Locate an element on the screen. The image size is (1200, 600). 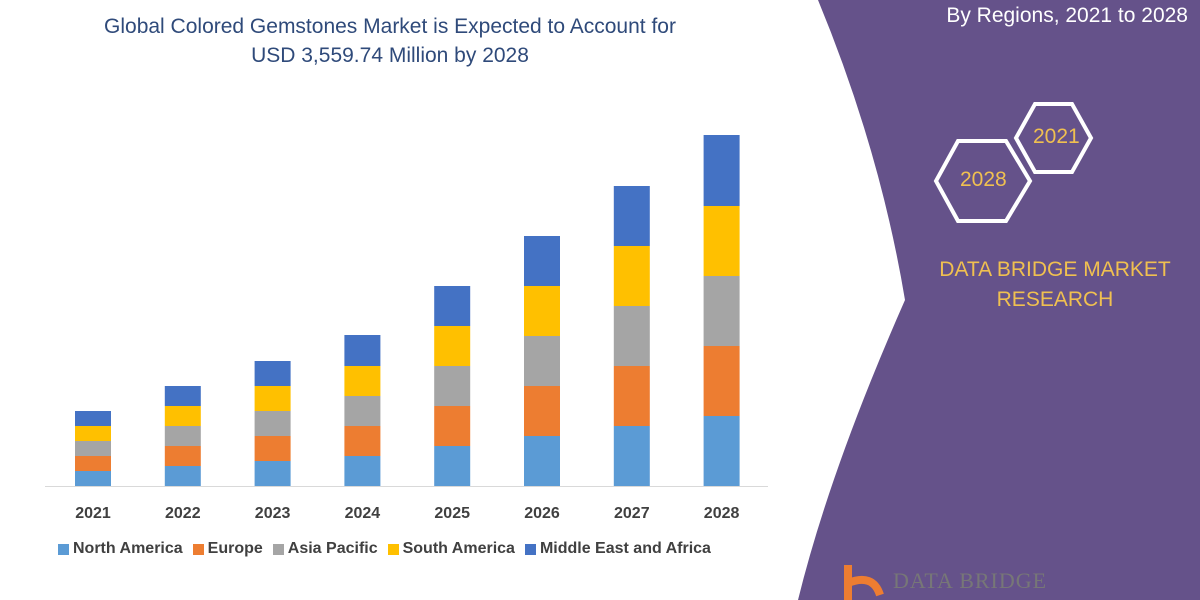
legend-item: Middle East and Africa is located at coordinates (617, 549).